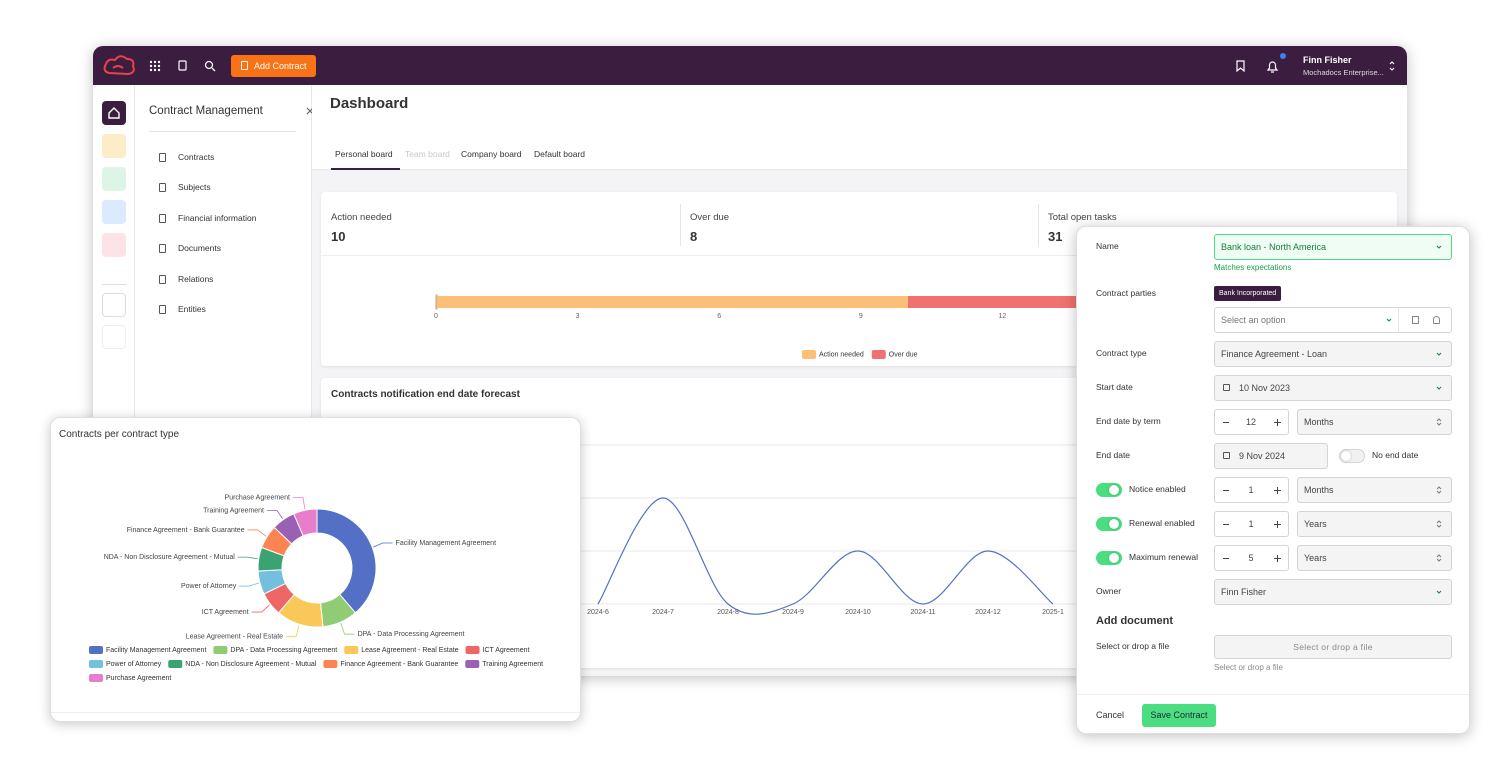 Image resolution: width=1500 pixels, height=760 pixels. Describe the element at coordinates (1327, 60) in the screenshot. I see `user-name: Finn Fisher` at that location.